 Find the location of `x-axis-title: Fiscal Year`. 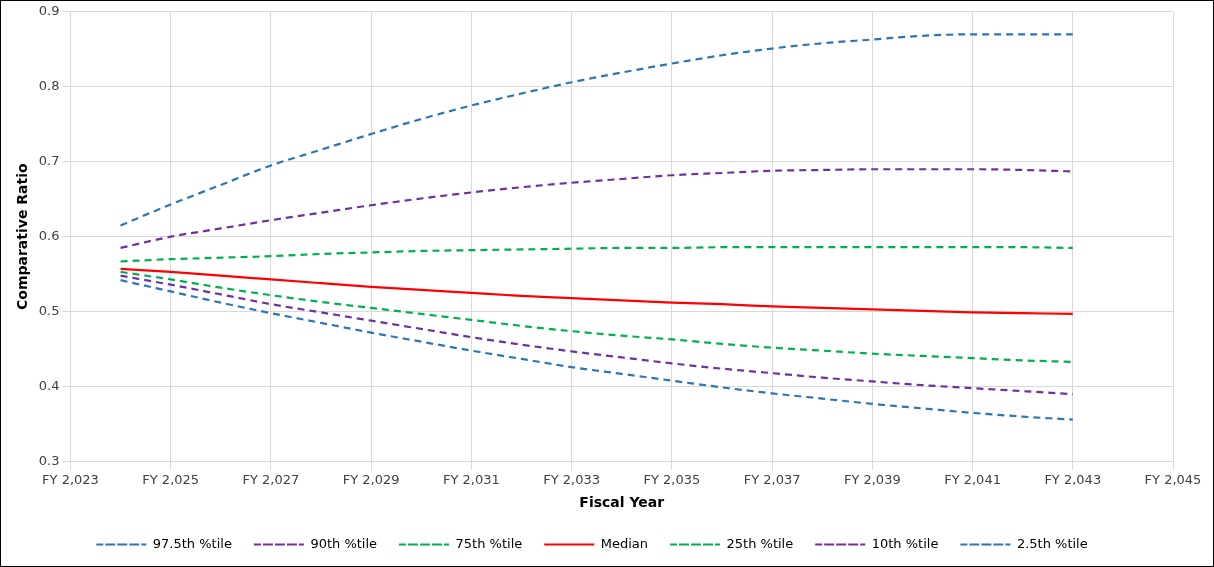

x-axis-title: Fiscal Year is located at coordinates (622, 502).